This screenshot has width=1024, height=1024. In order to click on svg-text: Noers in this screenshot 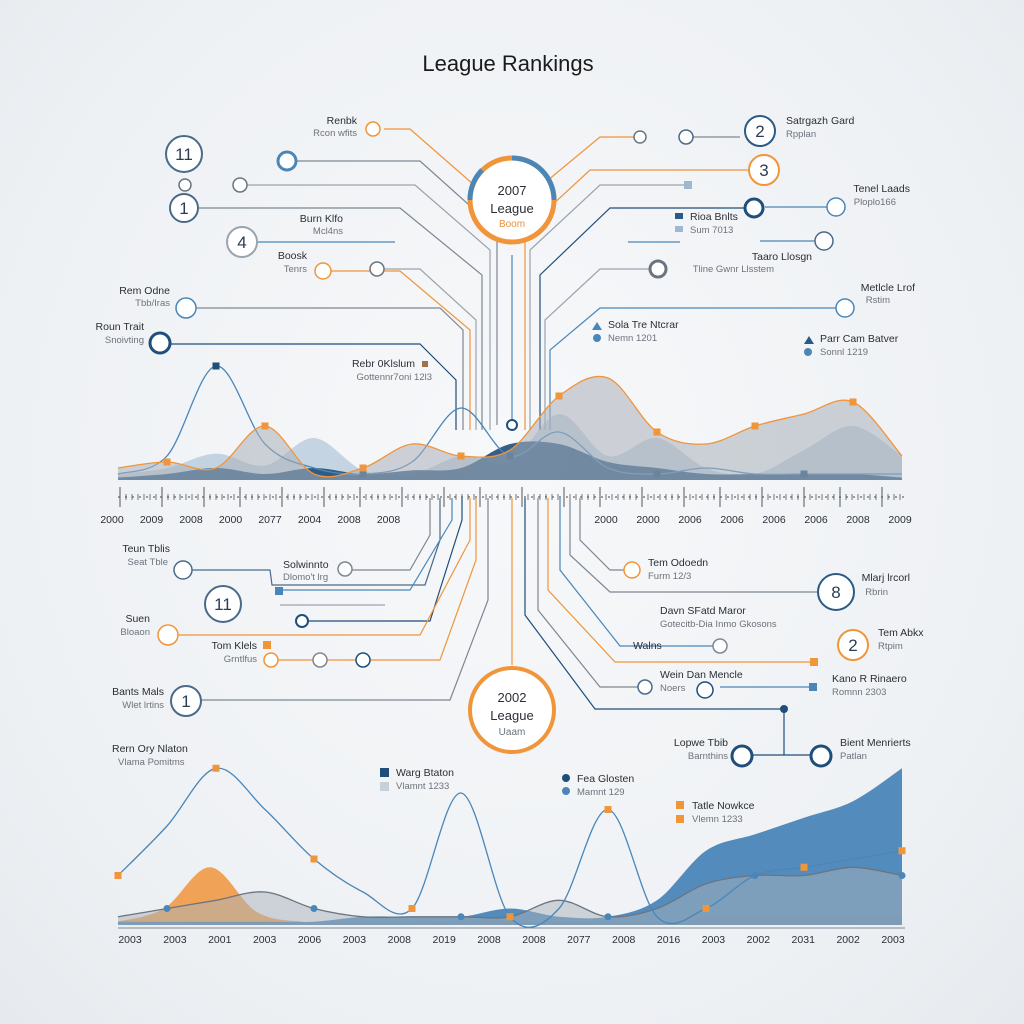, I will do `click(673, 688)`.